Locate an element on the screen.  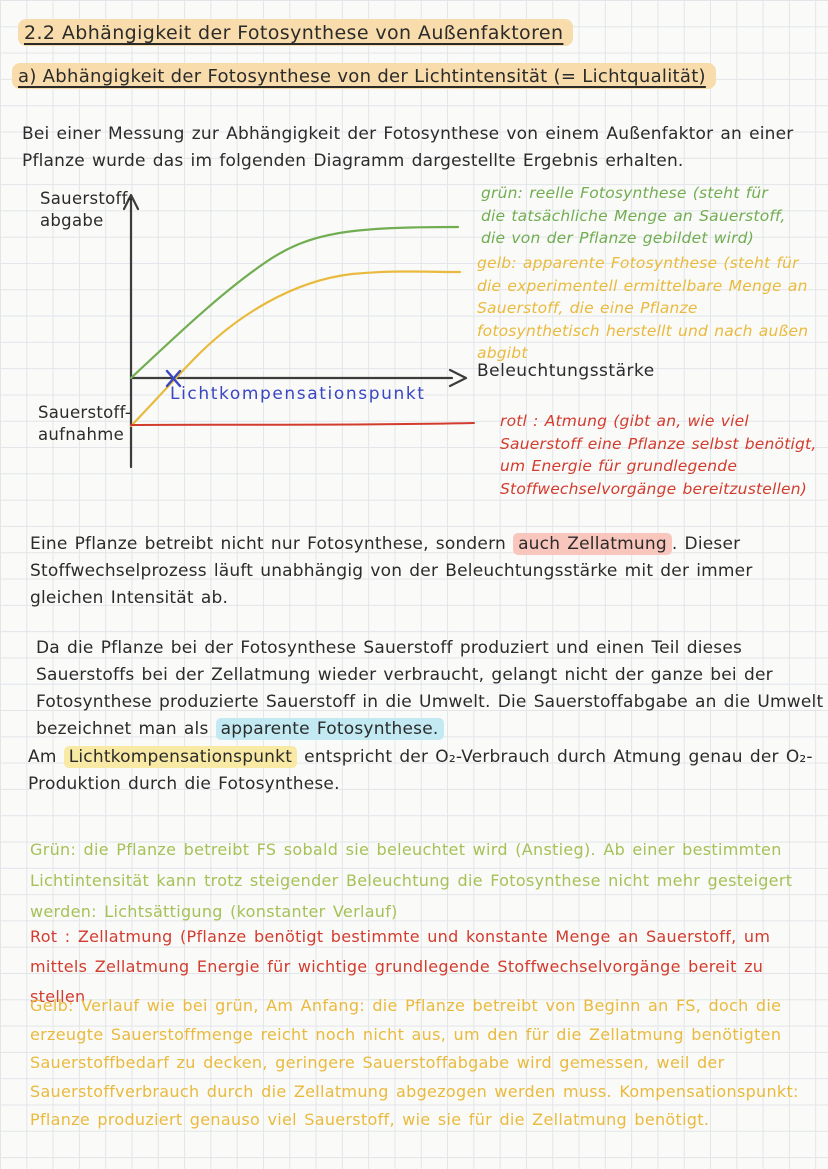
yellow-curve-apparent-photosynthesis is located at coordinates (295, 349).